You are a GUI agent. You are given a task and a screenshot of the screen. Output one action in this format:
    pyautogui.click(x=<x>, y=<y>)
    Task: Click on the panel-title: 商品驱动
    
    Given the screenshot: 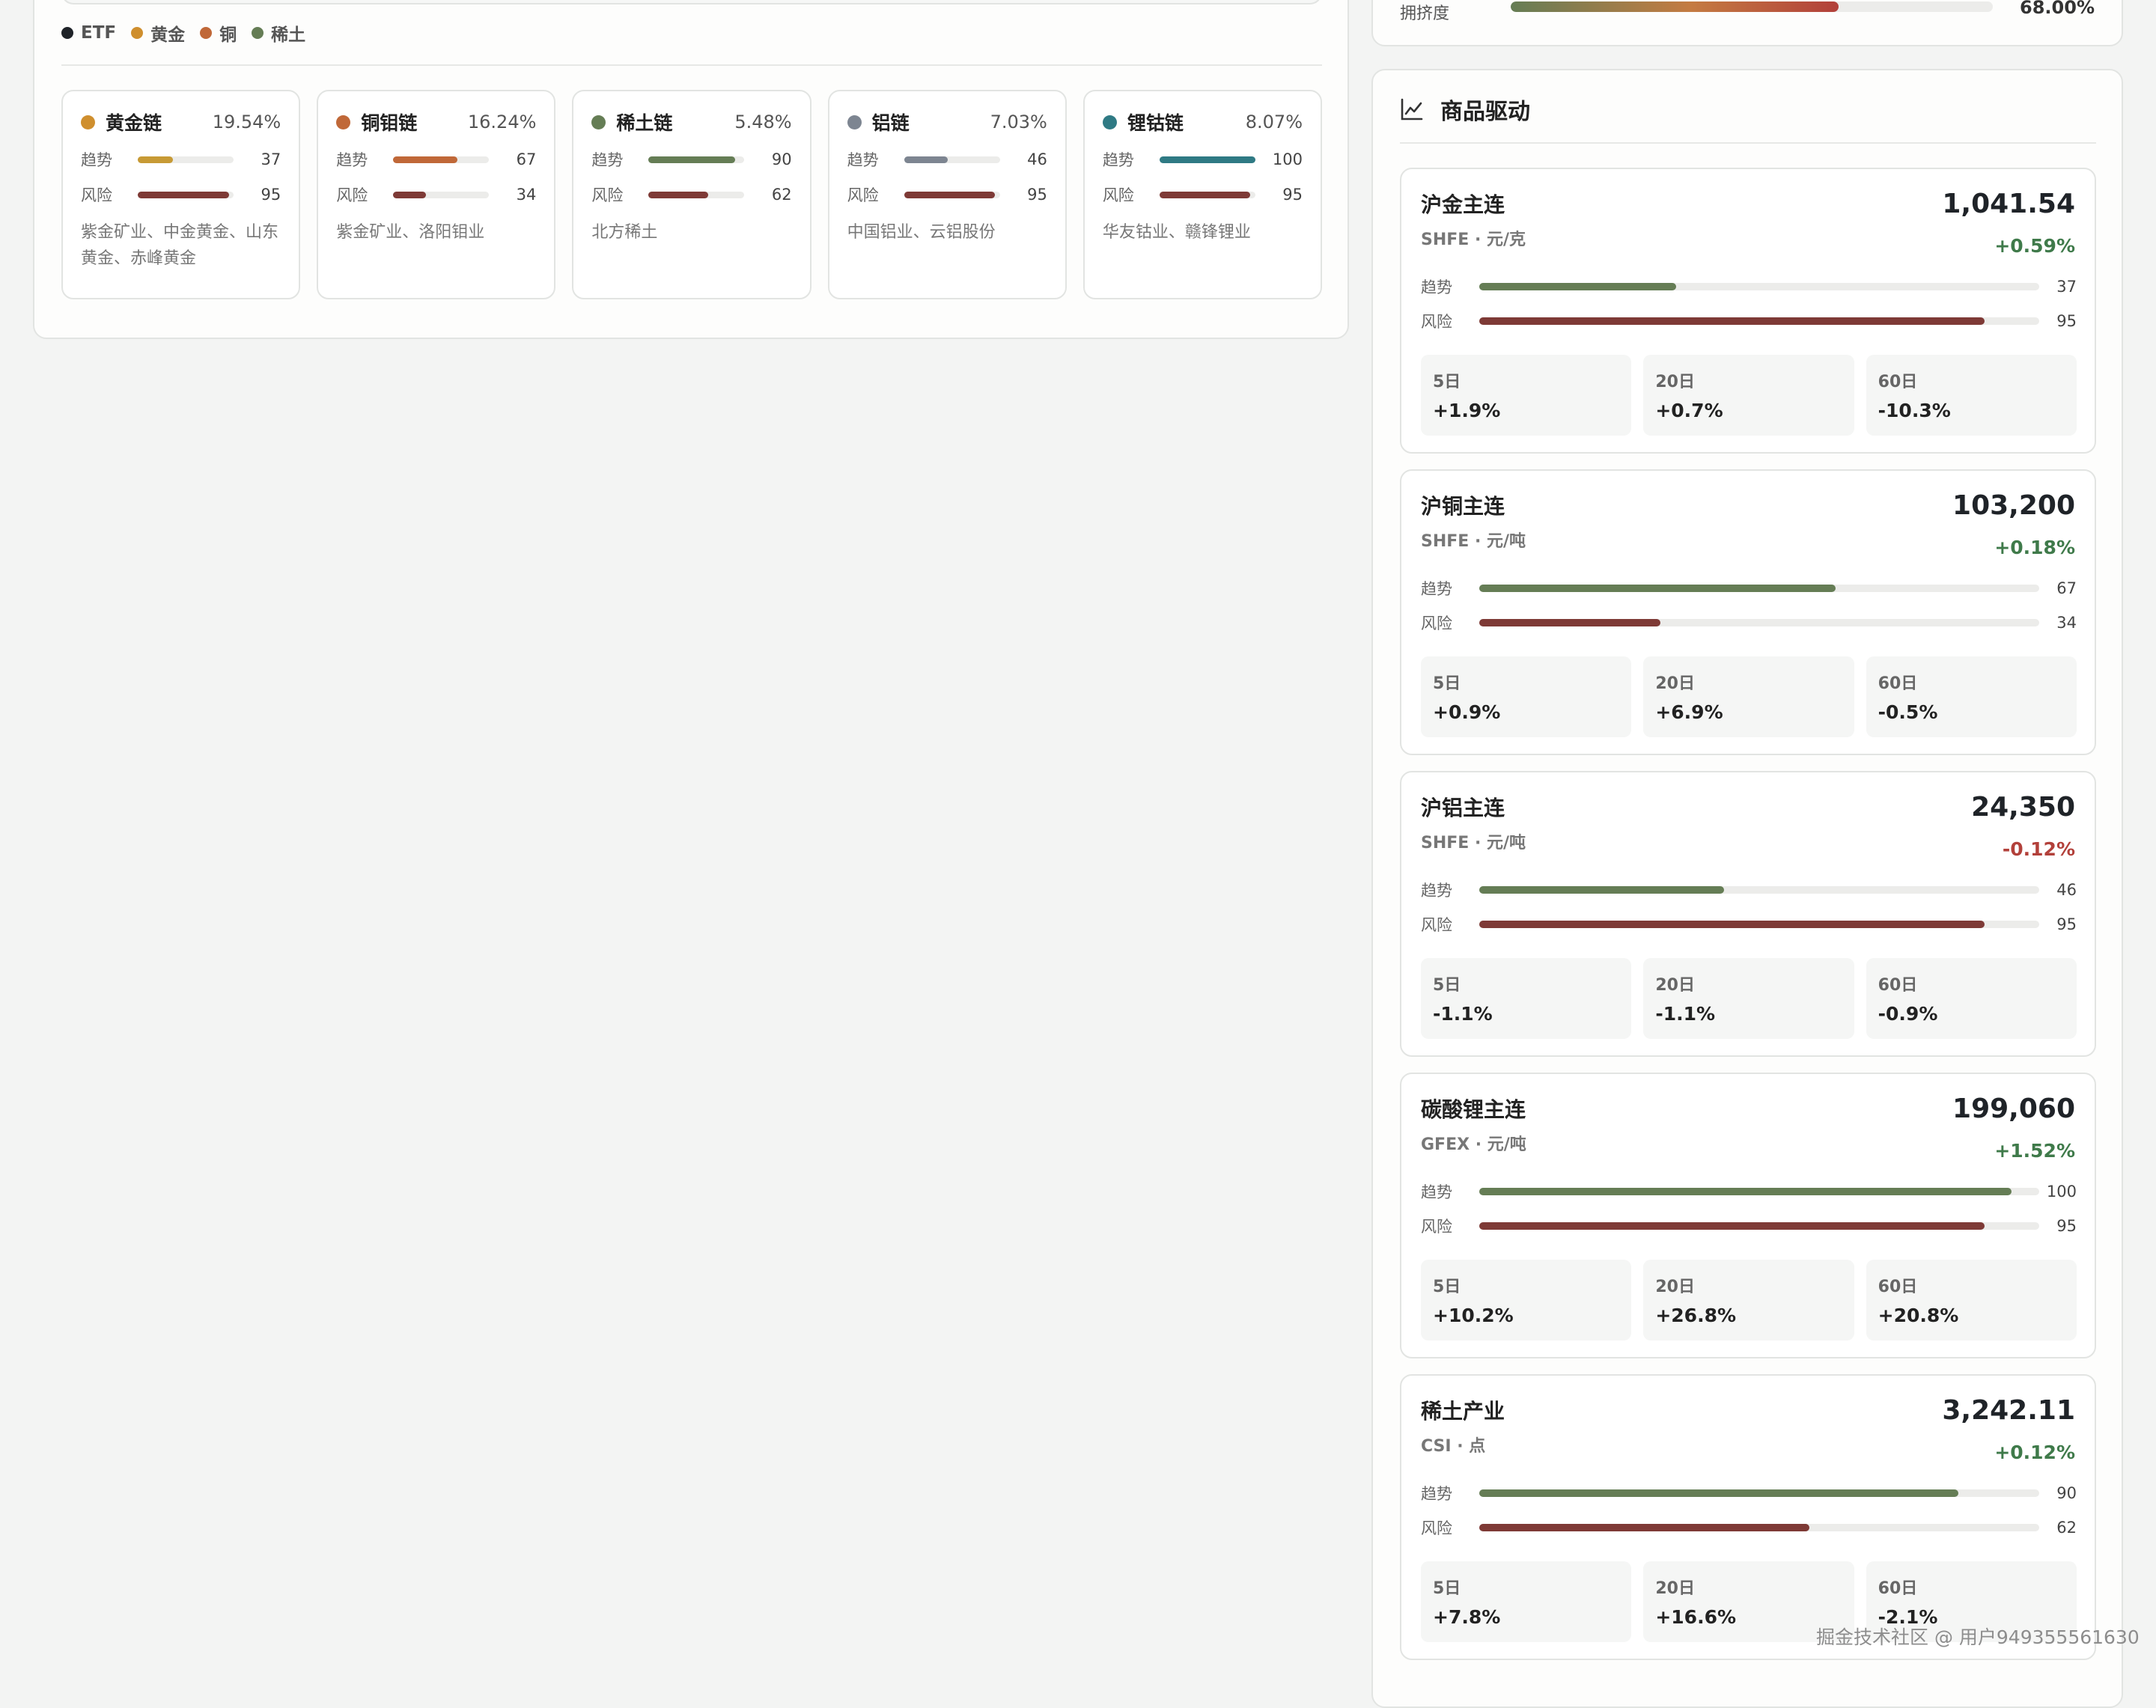 What is the action you would take?
    pyautogui.click(x=1485, y=112)
    